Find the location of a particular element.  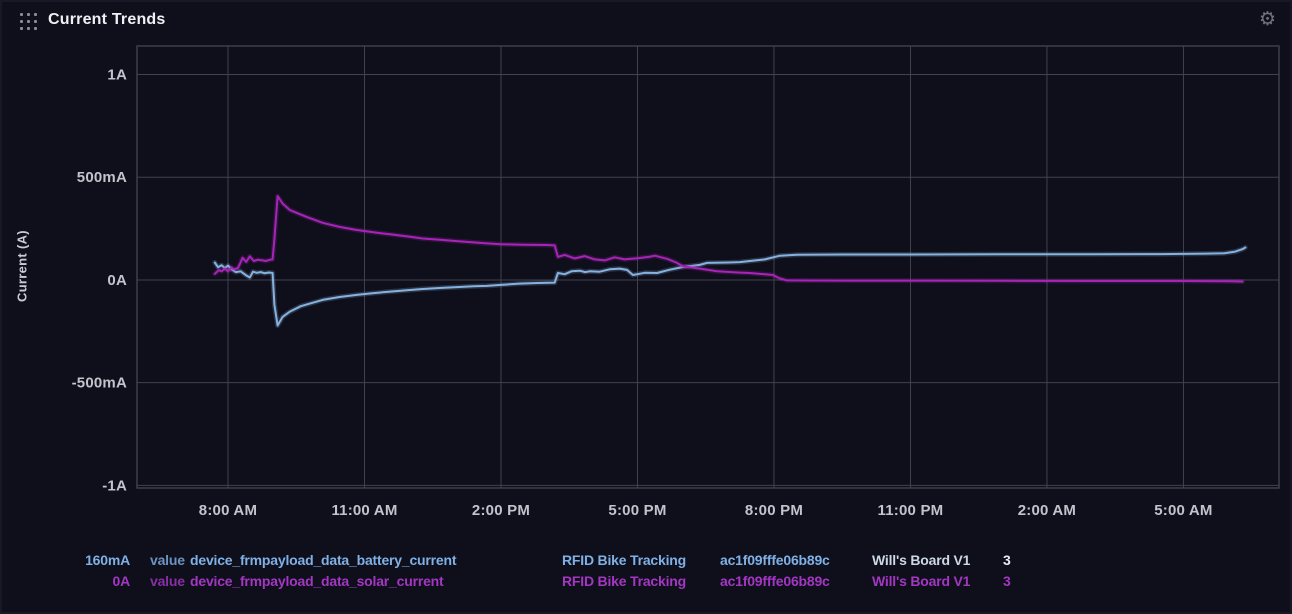

svg-text: 2:00 AM is located at coordinates (1047, 510).